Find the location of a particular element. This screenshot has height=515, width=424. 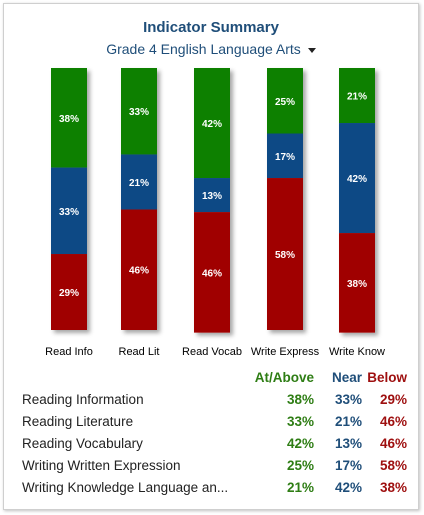

row-below: 29% is located at coordinates (393, 399).